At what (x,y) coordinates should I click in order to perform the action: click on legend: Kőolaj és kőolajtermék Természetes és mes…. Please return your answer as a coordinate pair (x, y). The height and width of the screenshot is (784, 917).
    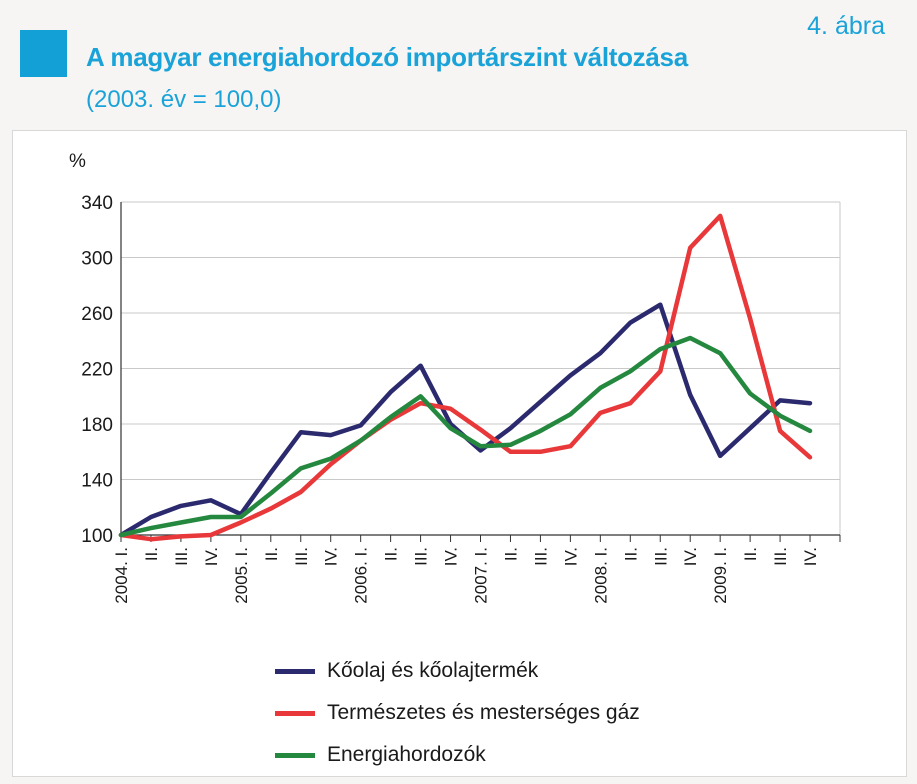
    Looking at the image, I should click on (457, 713).